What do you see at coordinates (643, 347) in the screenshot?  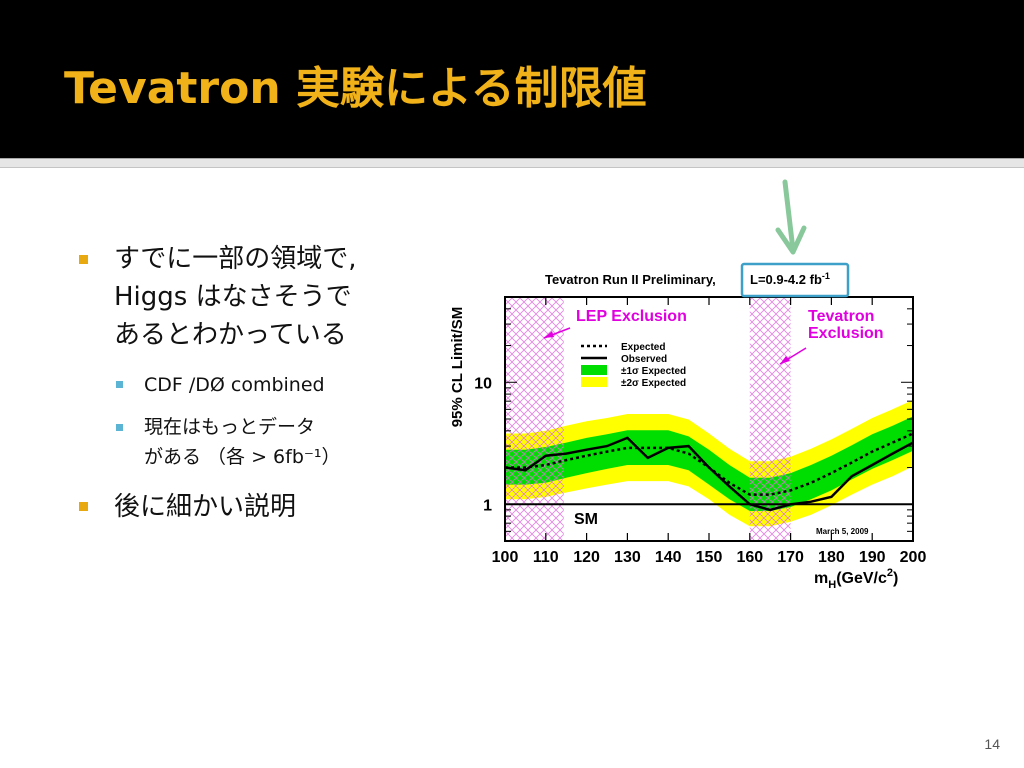 I see `legend-label: Expected` at bounding box center [643, 347].